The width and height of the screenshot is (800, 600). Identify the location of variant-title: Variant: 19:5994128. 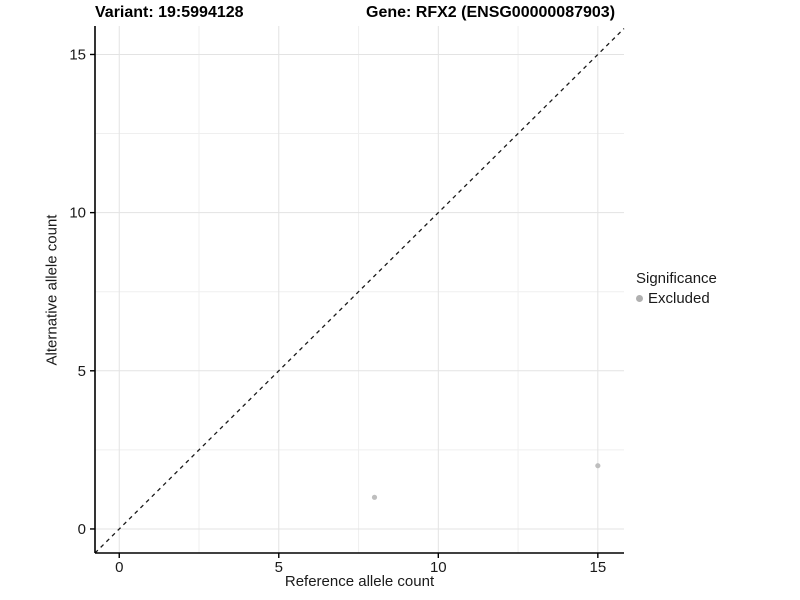
(169, 12).